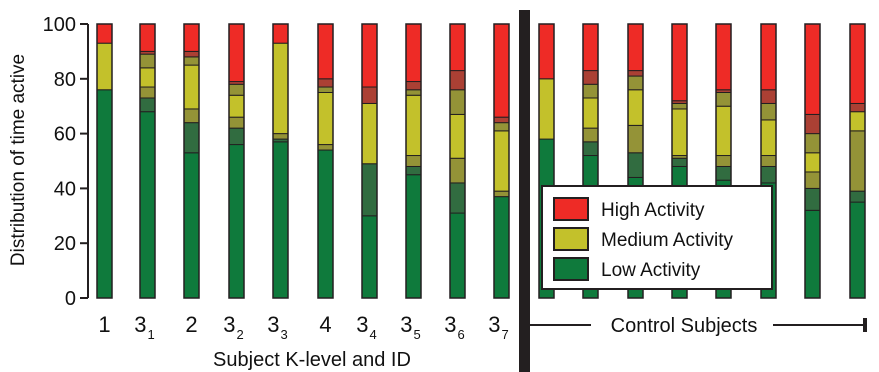  I want to click on x-axis-title: Subject K-level and ID, so click(312, 360).